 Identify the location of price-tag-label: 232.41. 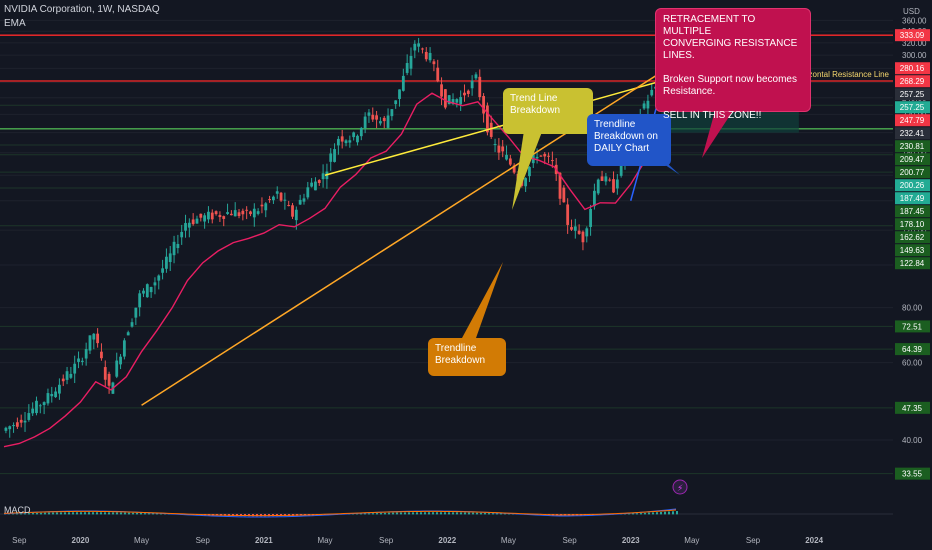
(912, 133).